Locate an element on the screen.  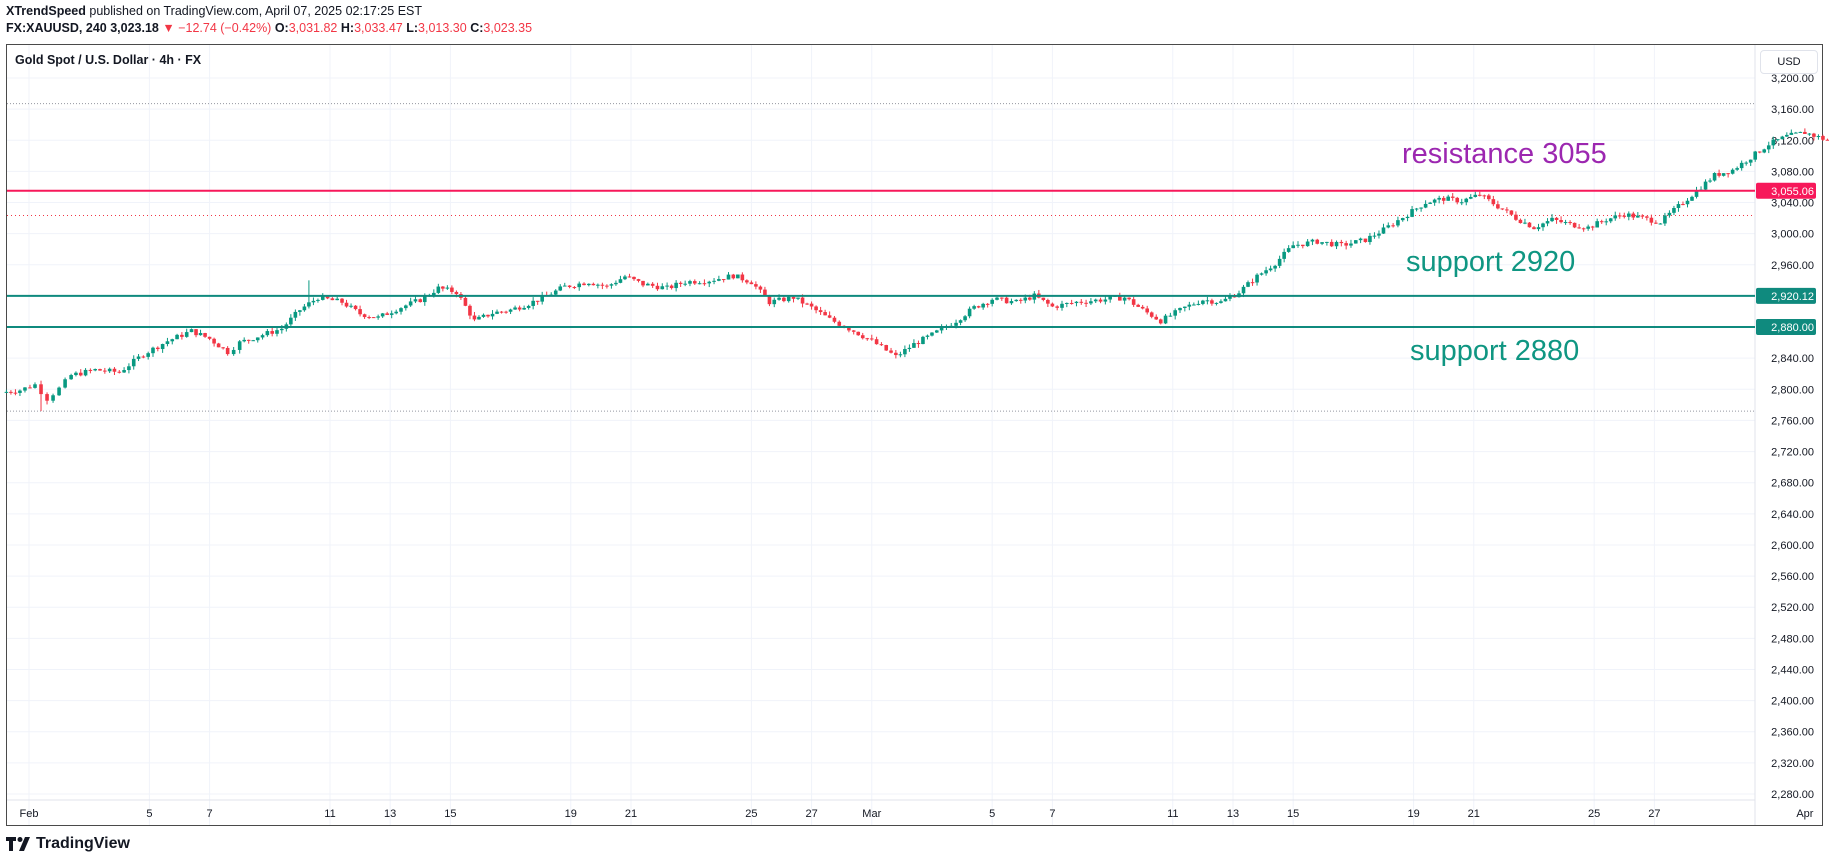
author-name: XTrendSpeed is located at coordinates (46, 11).